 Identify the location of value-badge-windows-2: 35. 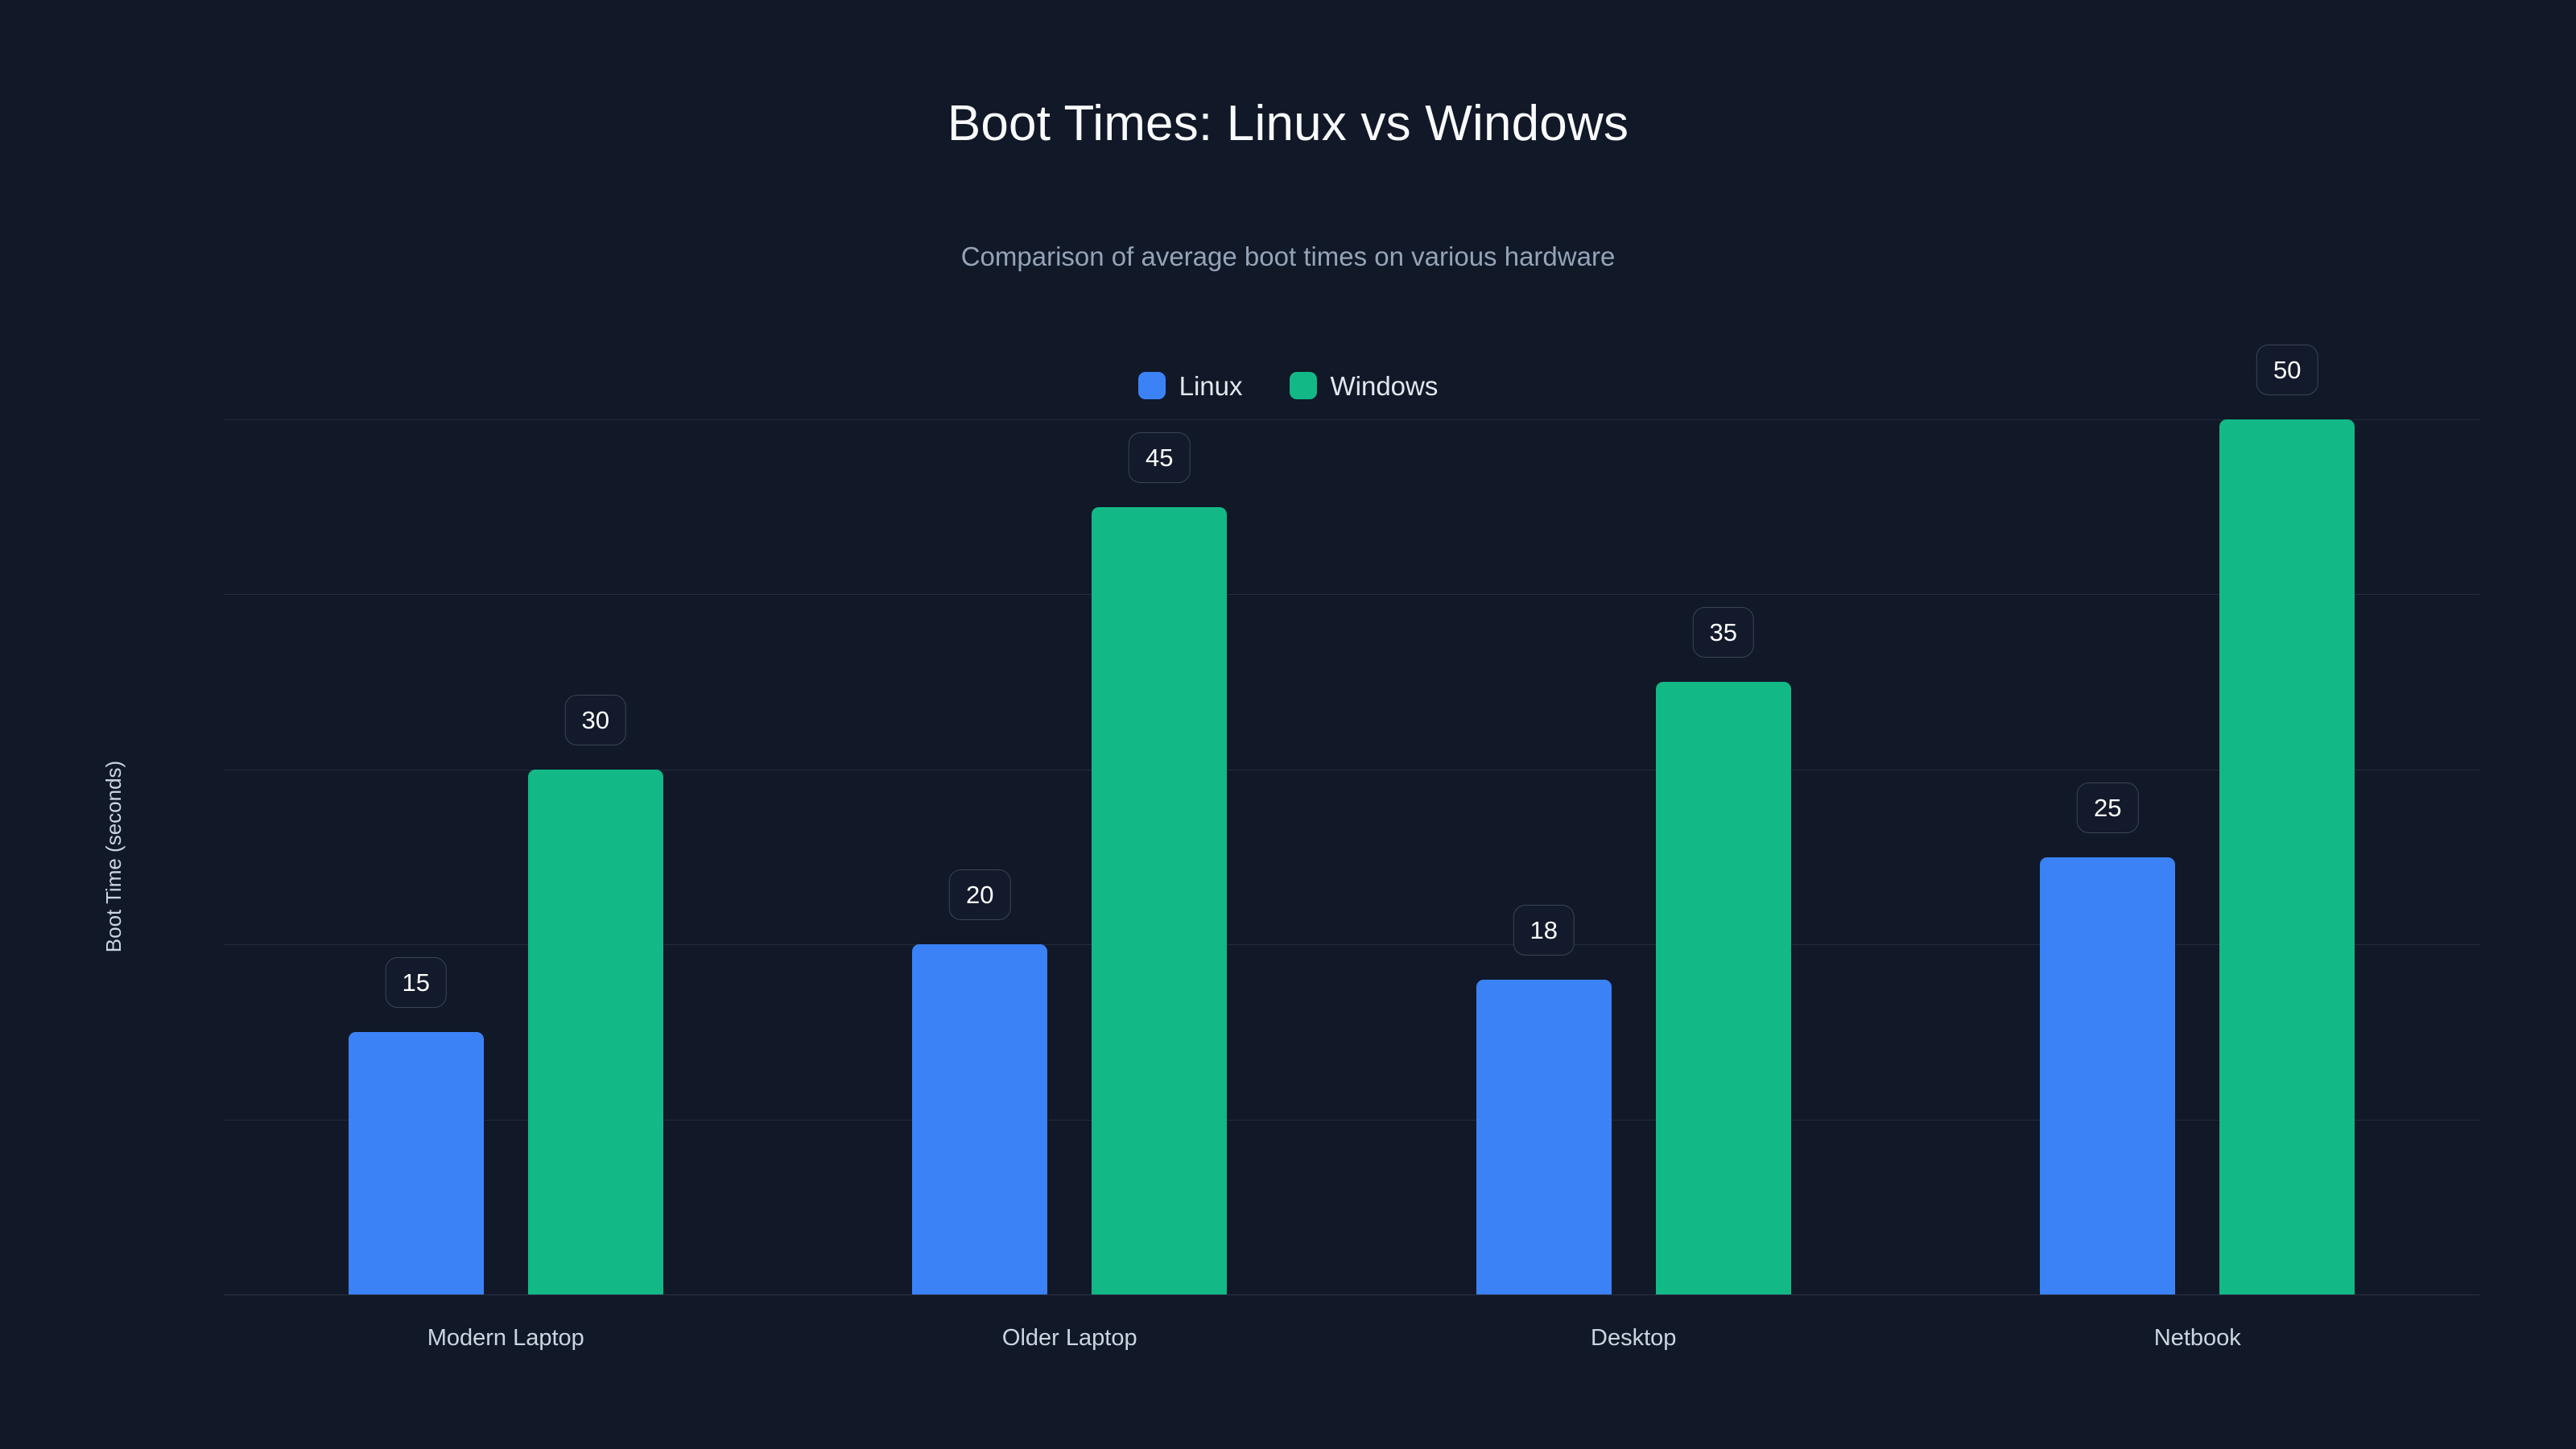
(1723, 632).